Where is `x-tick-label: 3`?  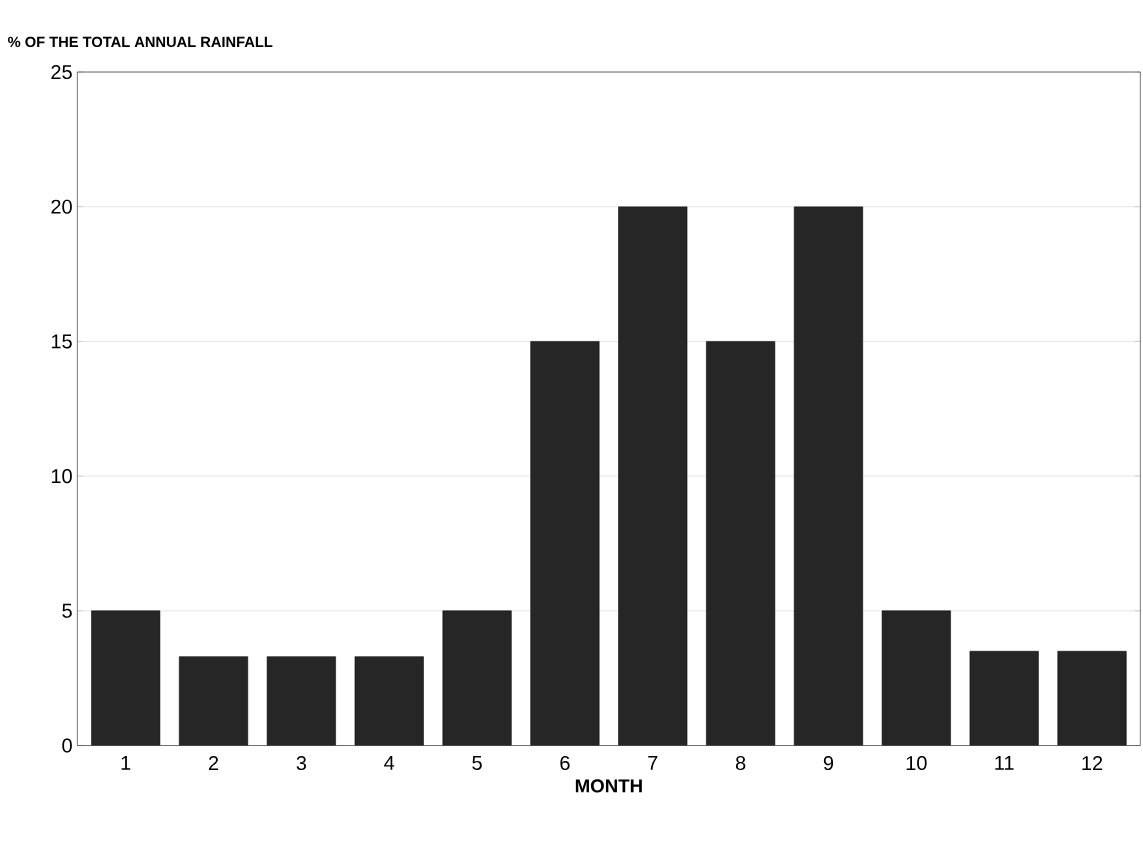
x-tick-label: 3 is located at coordinates (301, 763).